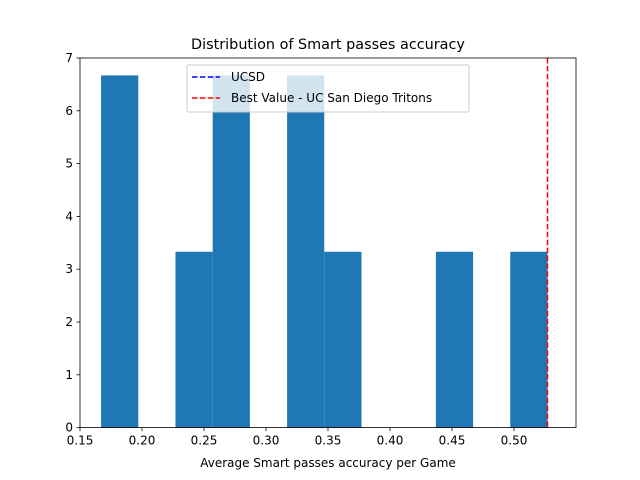 The image size is (640, 480). I want to click on y-tick-label: 4, so click(69, 216).